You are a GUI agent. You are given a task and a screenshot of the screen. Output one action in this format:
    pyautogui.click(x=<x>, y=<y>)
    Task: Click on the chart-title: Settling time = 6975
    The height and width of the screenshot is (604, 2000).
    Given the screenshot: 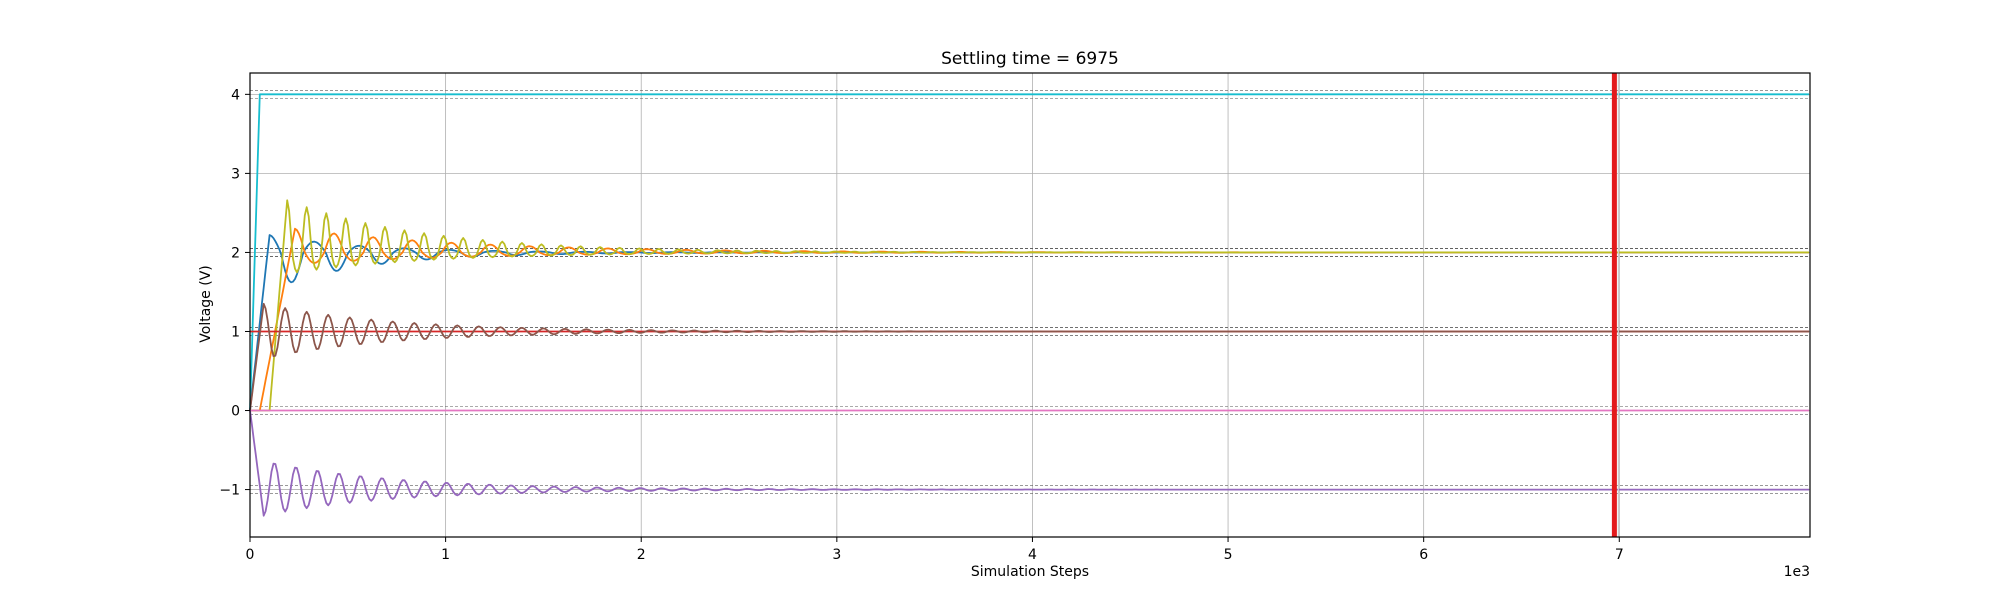 What is the action you would take?
    pyautogui.click(x=1030, y=59)
    